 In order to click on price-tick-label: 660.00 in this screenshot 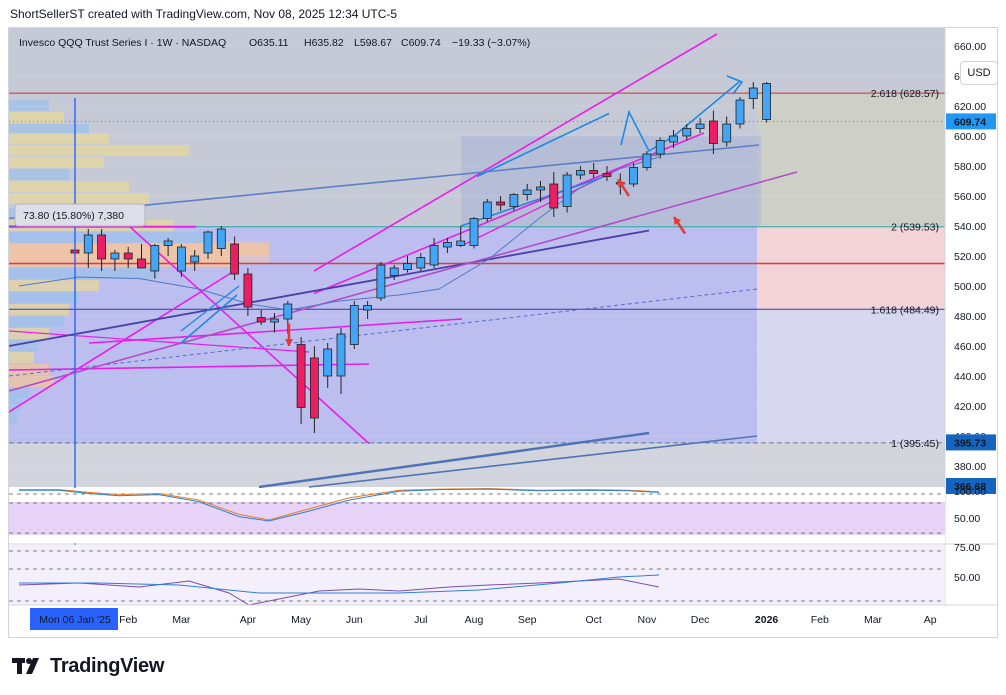, I will do `click(970, 47)`.